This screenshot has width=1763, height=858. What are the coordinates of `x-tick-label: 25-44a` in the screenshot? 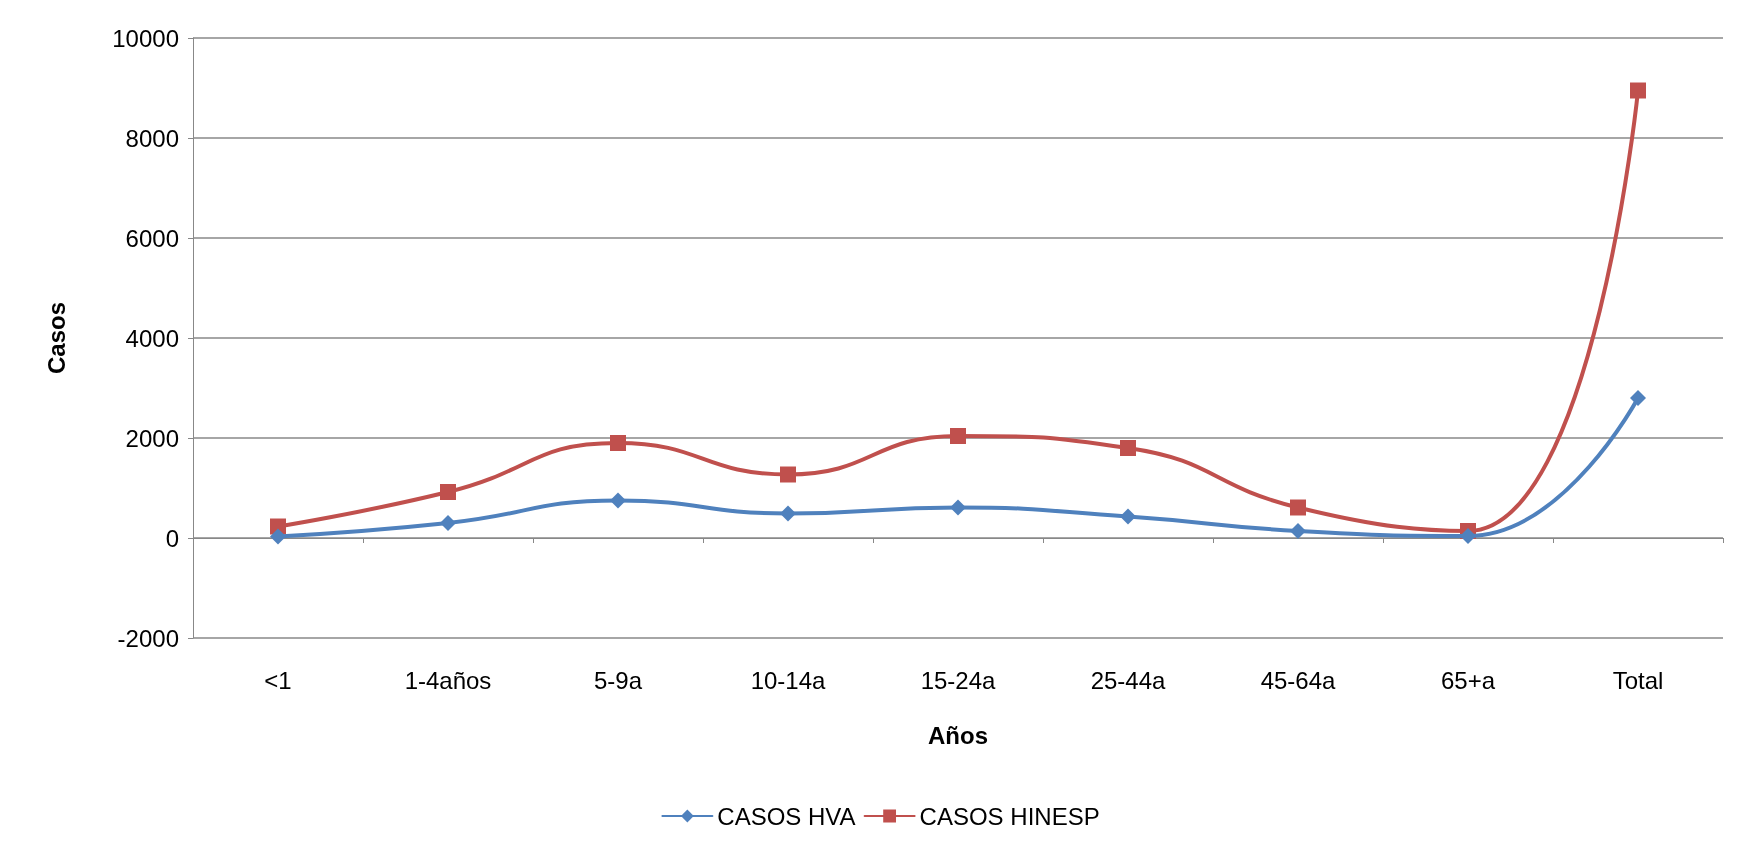 It's located at (1128, 680).